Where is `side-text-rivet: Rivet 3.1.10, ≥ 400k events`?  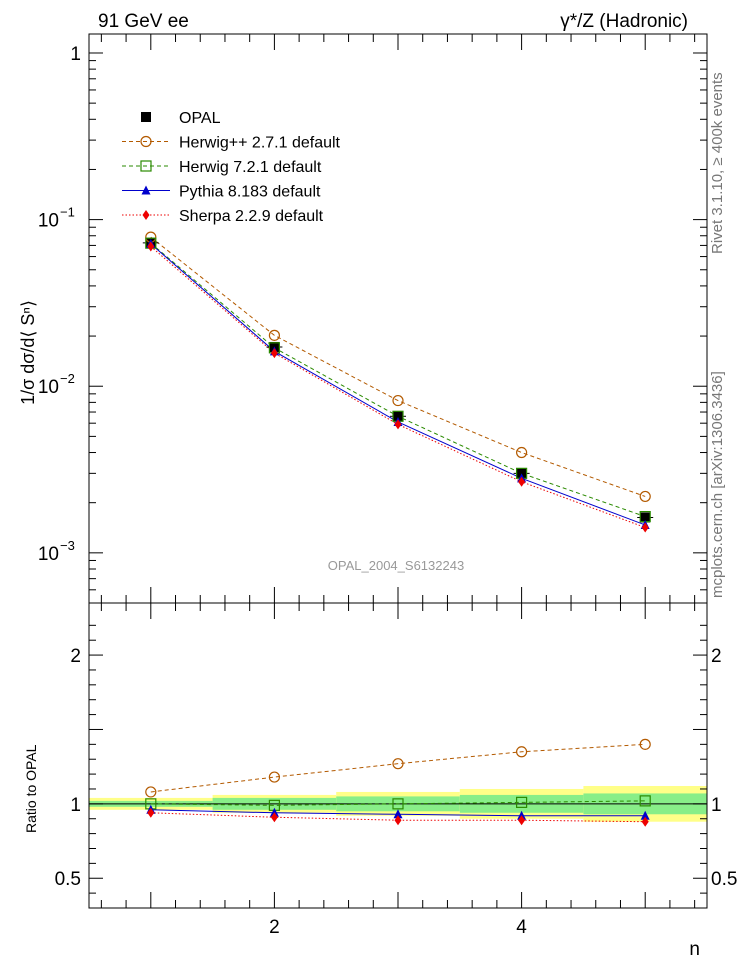 side-text-rivet: Rivet 3.1.10, ≥ 400k events is located at coordinates (717, 163).